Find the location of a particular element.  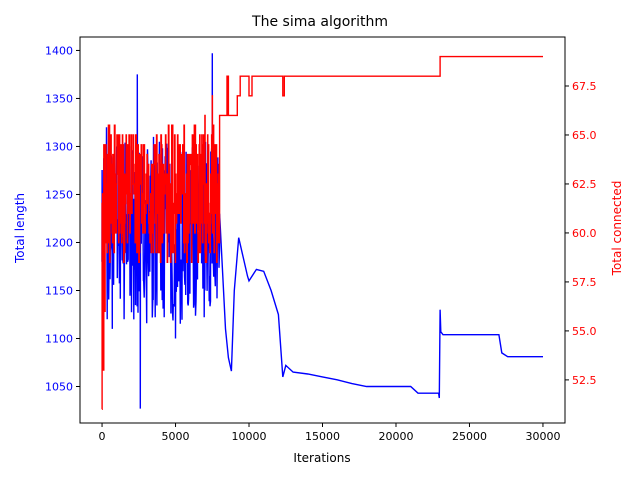

chart-title: The sima algorithm is located at coordinates (319, 22).